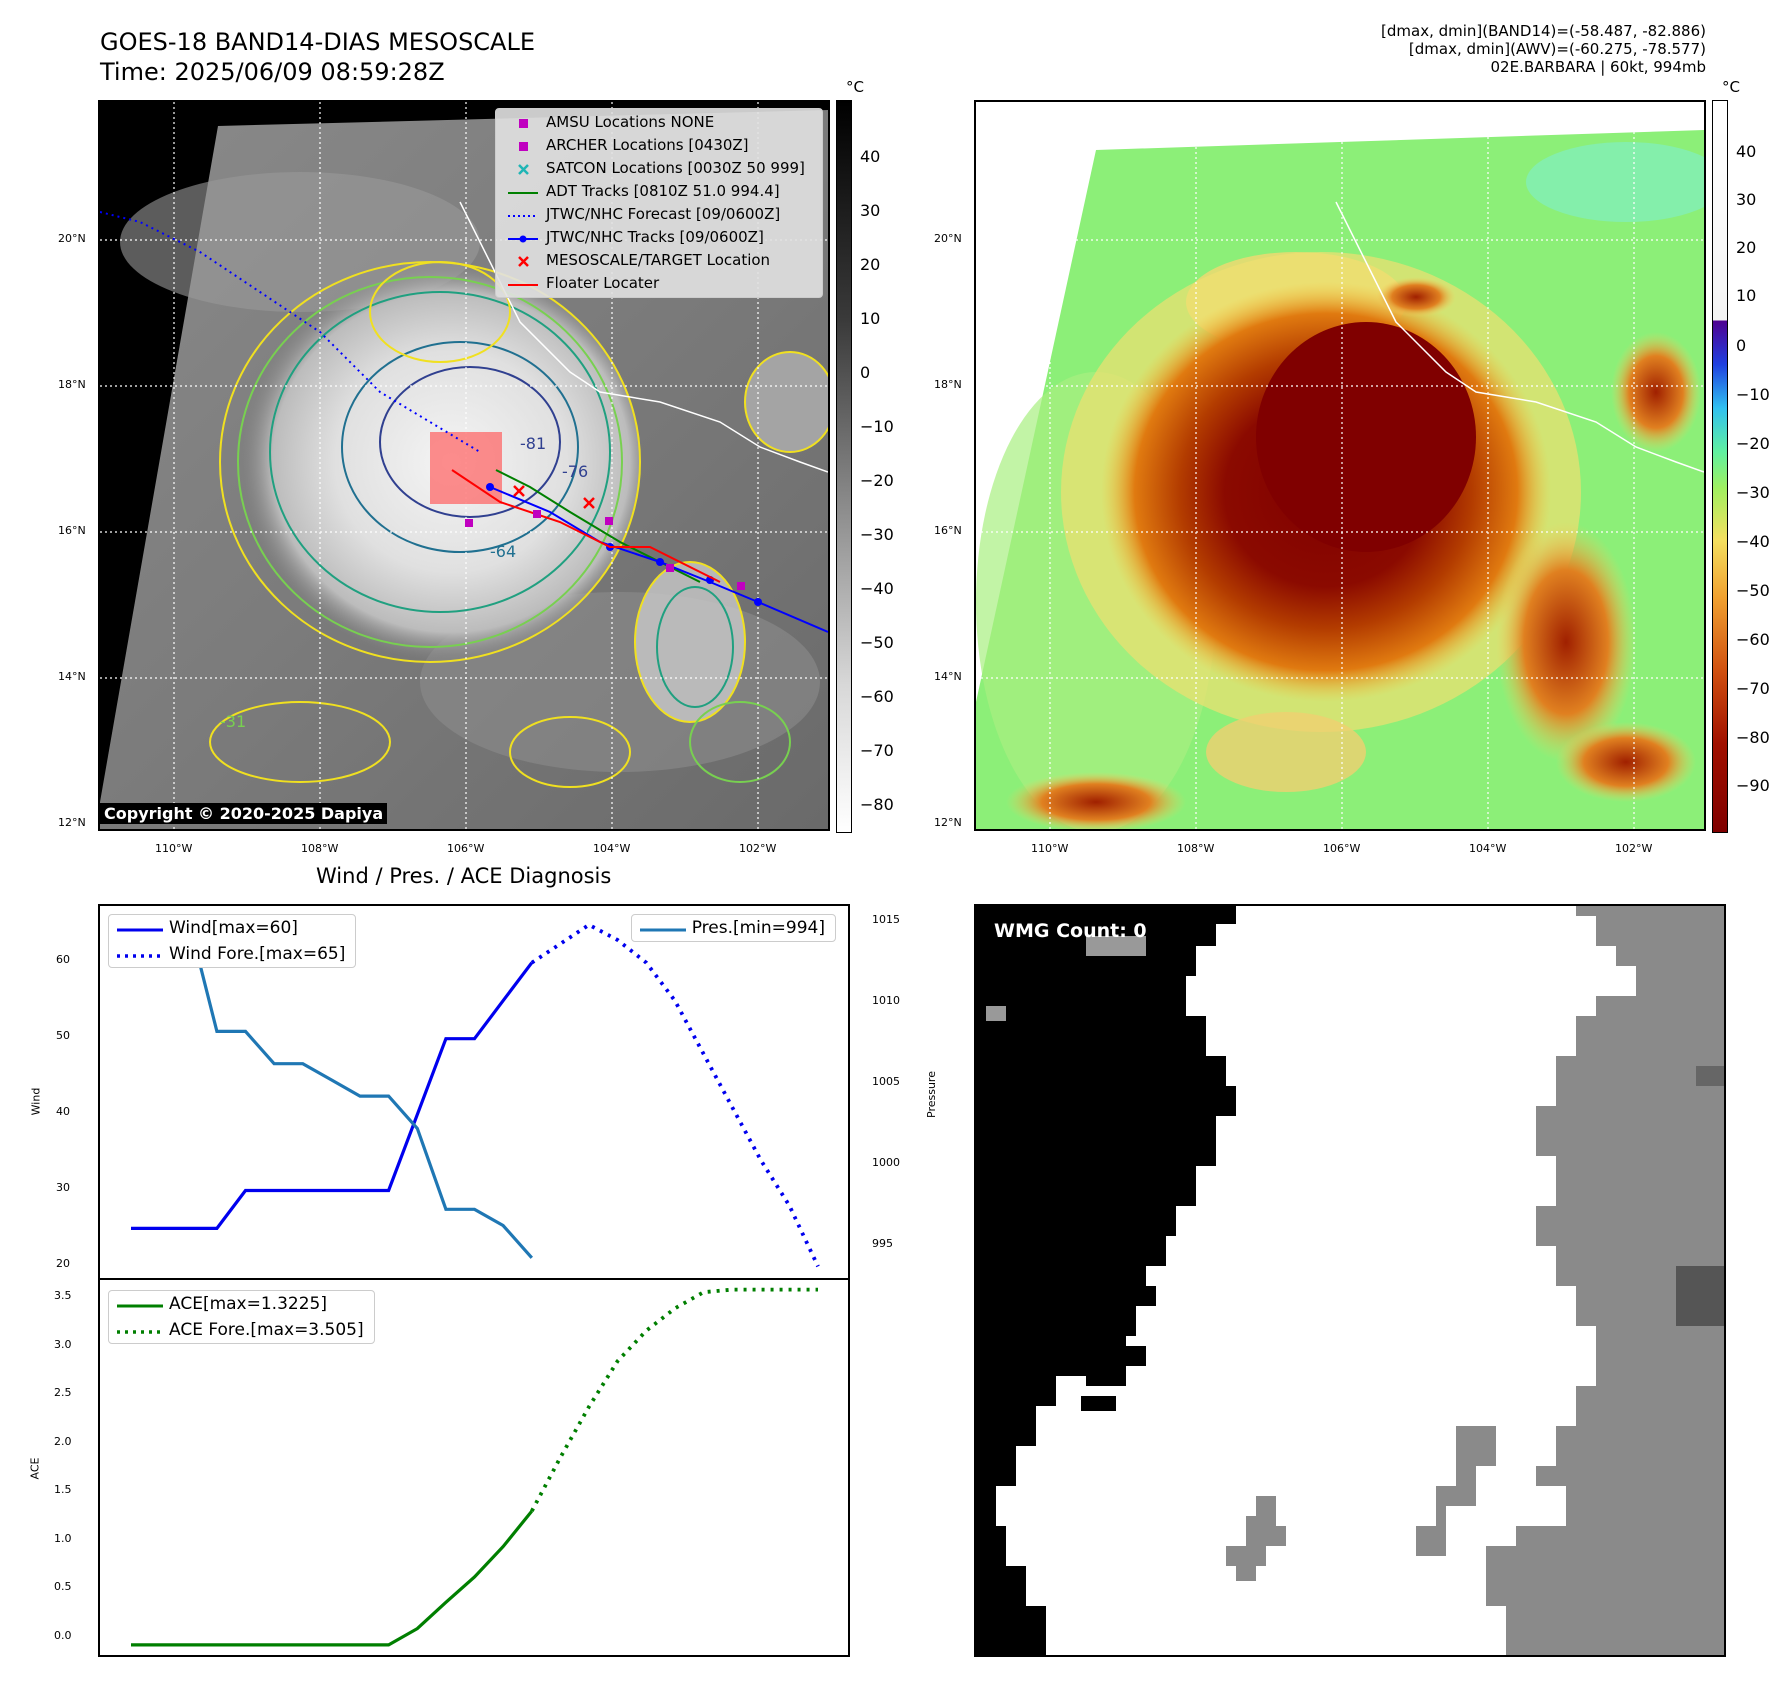 The image size is (1792, 1690). I want to click on pres-ylabel: Pressure, so click(931, 1094).